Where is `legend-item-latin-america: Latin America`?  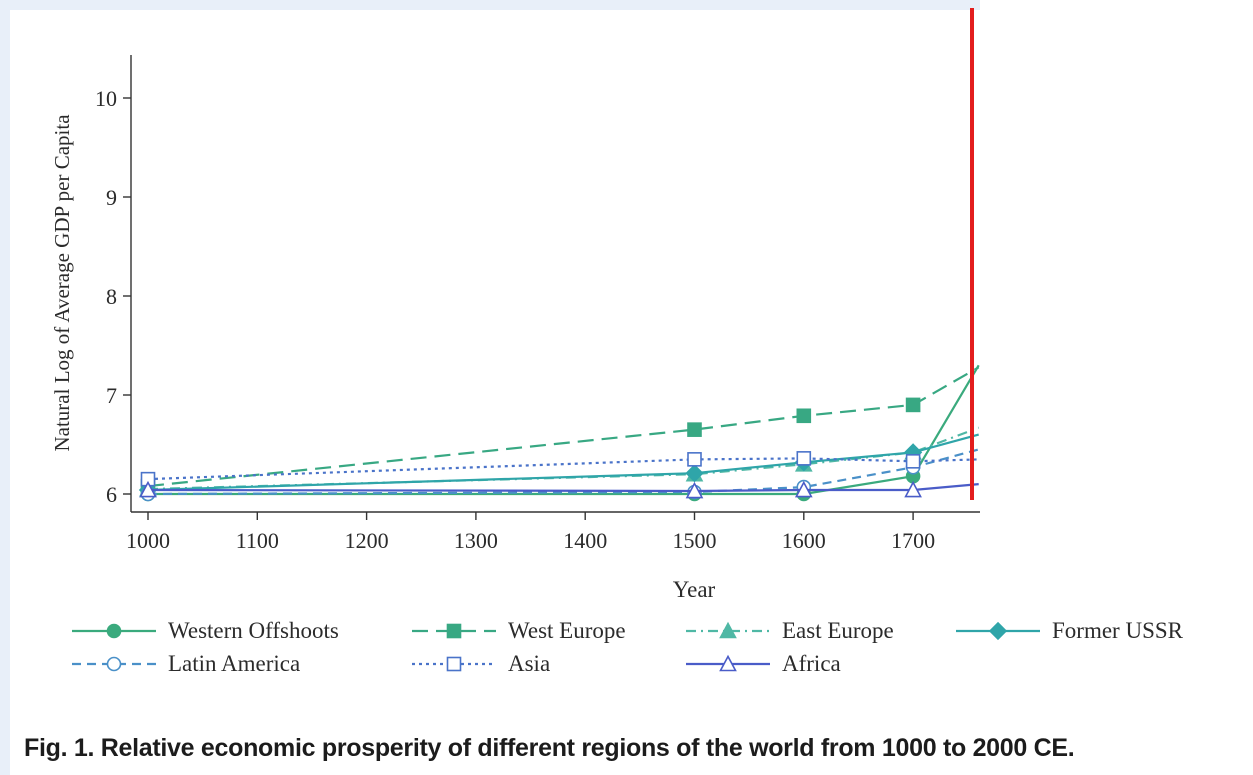
legend-item-latin-america: Latin America is located at coordinates (185, 664).